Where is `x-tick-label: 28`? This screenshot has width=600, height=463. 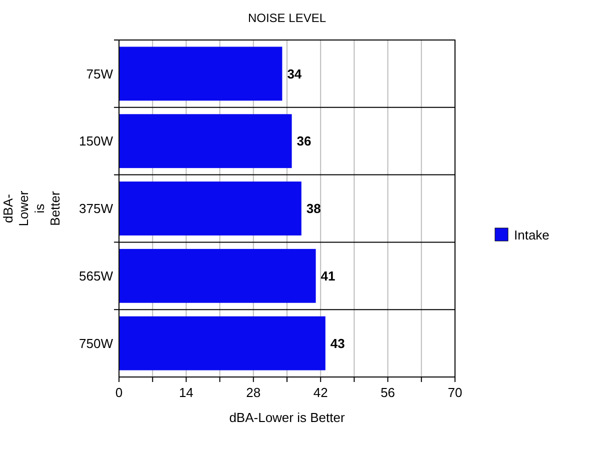 x-tick-label: 28 is located at coordinates (253, 392).